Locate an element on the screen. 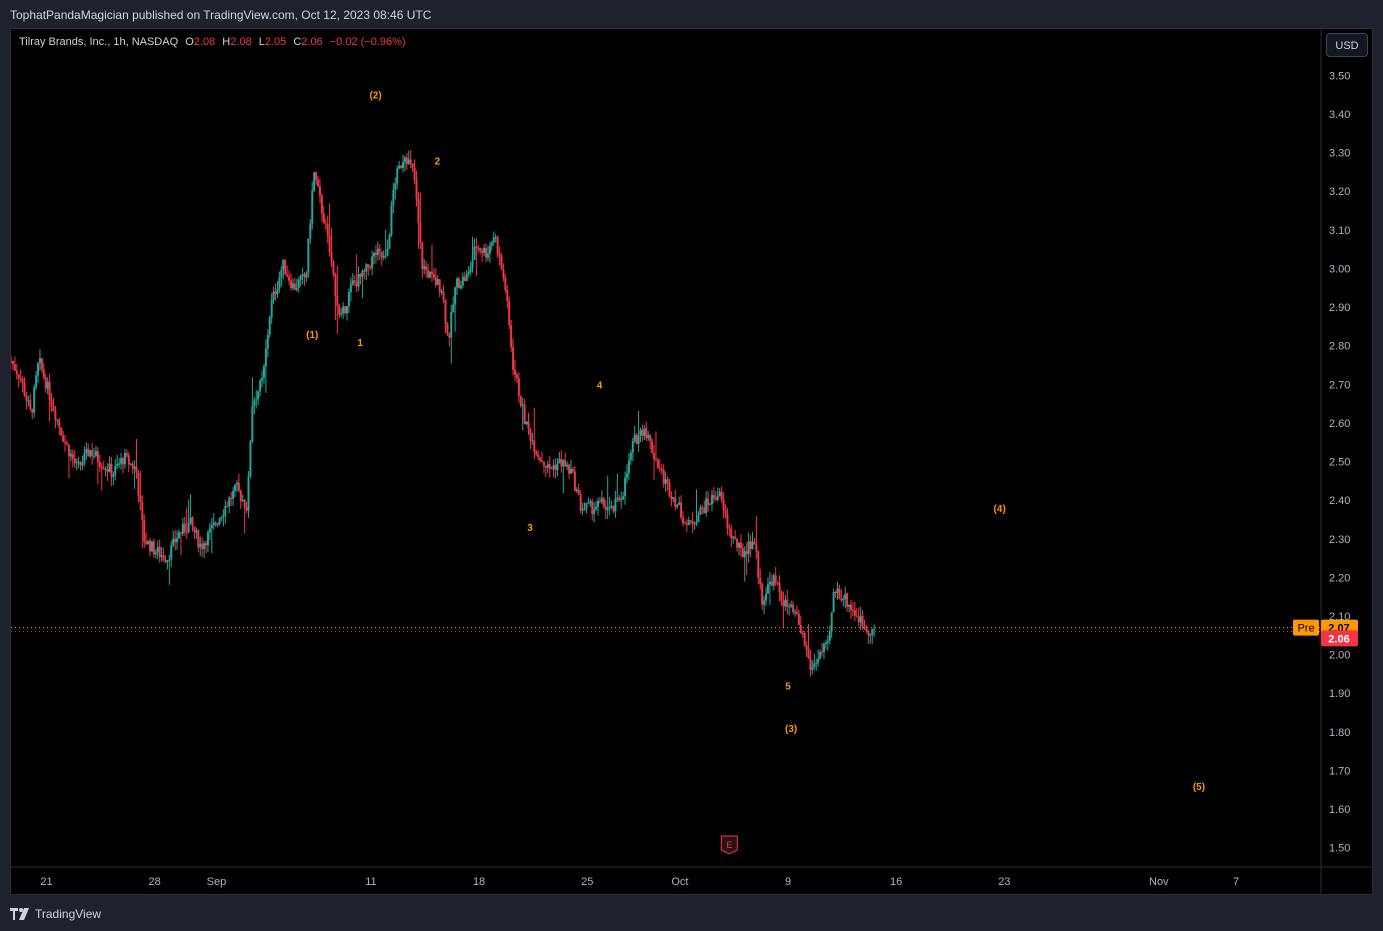  currency-button: USD is located at coordinates (1347, 45).